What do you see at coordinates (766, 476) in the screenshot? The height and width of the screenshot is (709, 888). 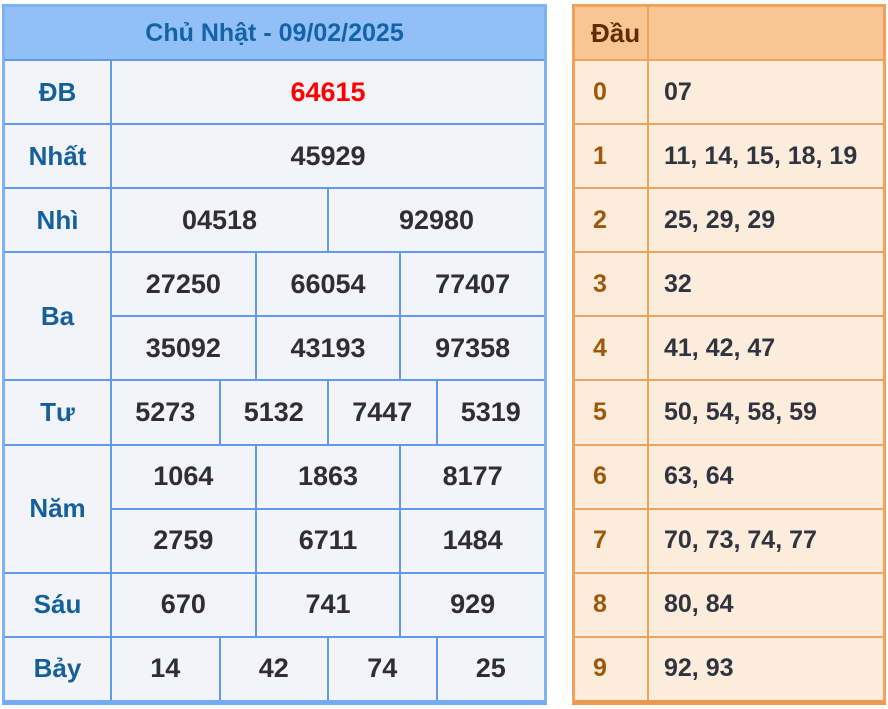 I see `dau-values-6: 63, 64` at bounding box center [766, 476].